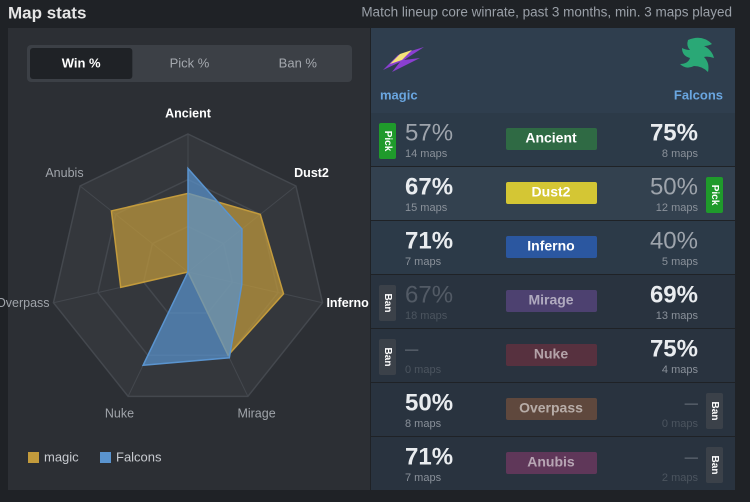  What do you see at coordinates (677, 316) in the screenshot?
I see `maps-count: 13 maps` at bounding box center [677, 316].